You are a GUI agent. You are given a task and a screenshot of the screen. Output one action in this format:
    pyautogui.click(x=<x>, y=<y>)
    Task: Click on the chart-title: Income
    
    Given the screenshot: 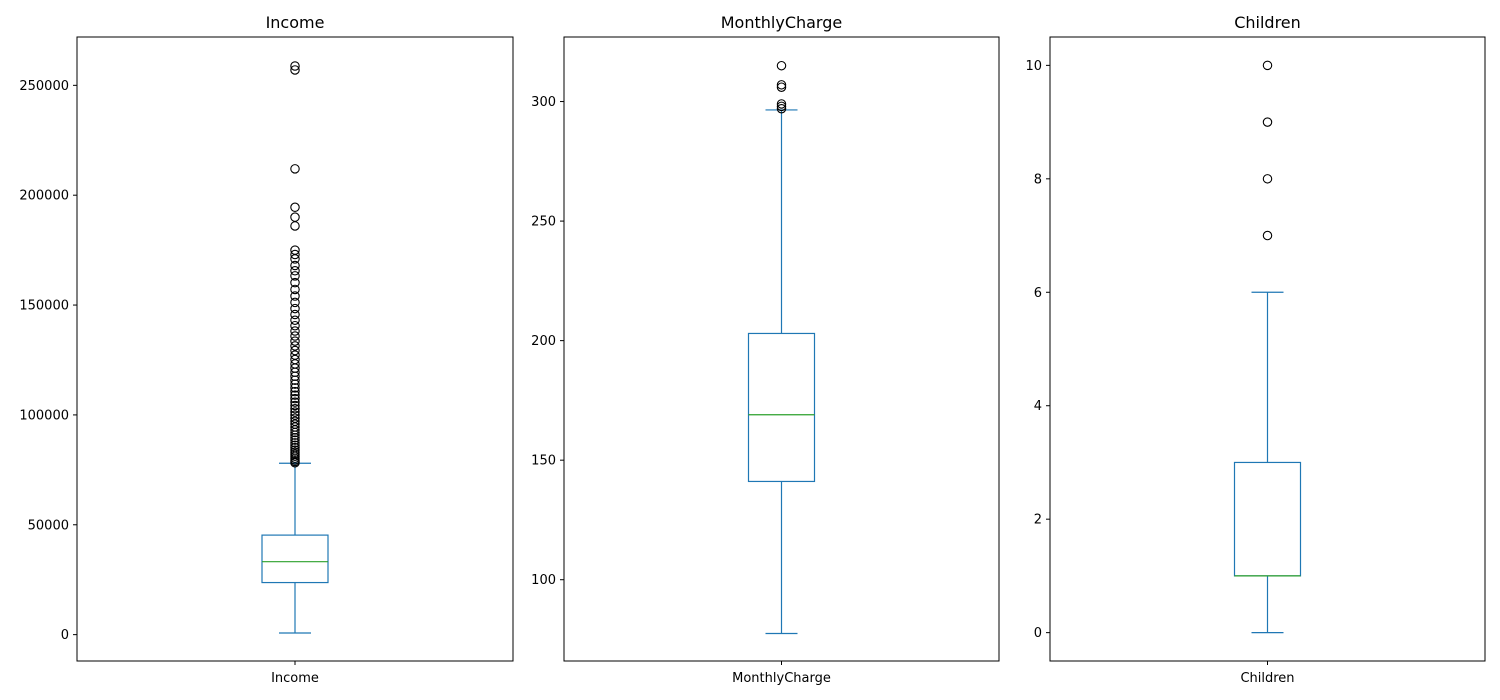 What is the action you would take?
    pyautogui.click(x=295, y=22)
    